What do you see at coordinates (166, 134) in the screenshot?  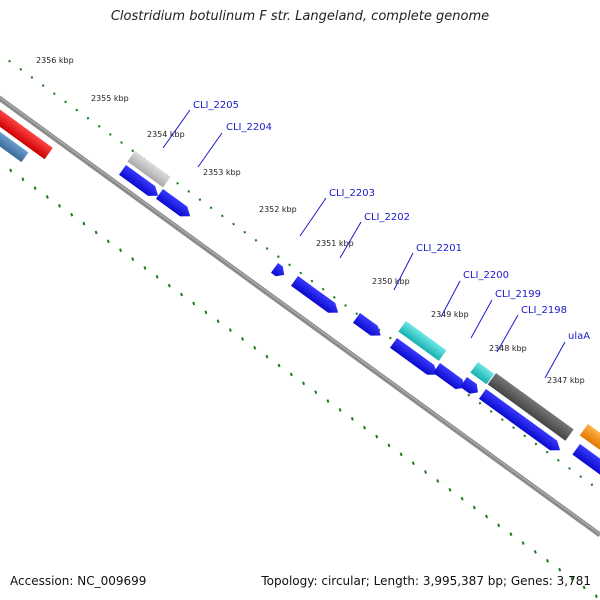 I see `scale-label: 2354 kbp` at bounding box center [166, 134].